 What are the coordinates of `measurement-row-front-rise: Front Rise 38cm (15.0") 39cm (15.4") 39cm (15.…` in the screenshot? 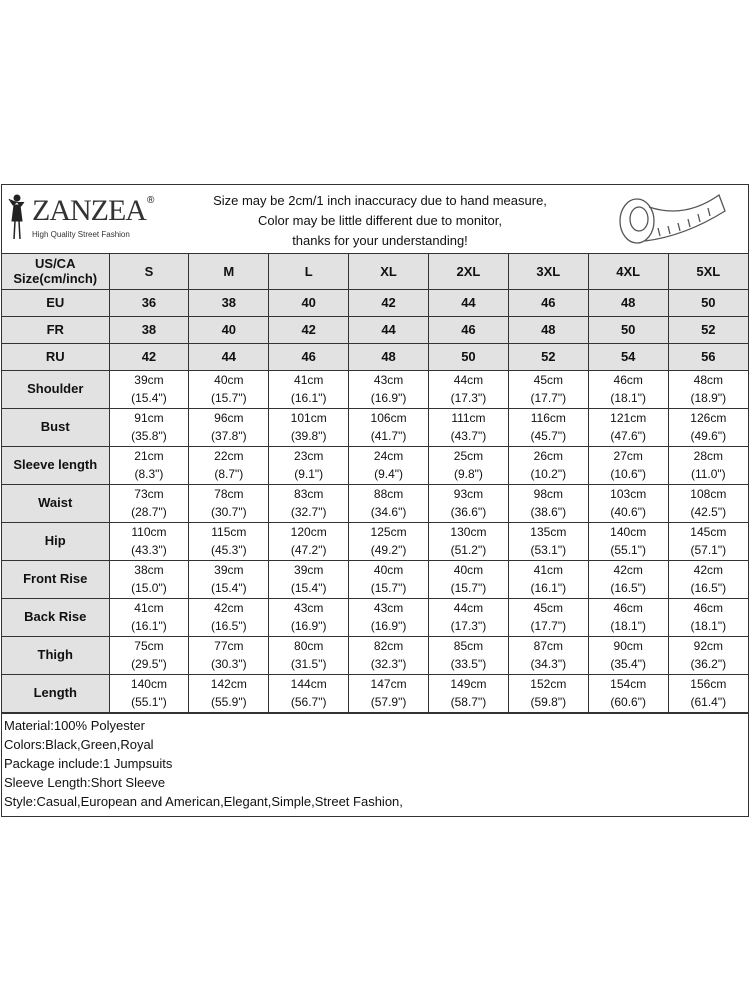 It's located at (375, 579).